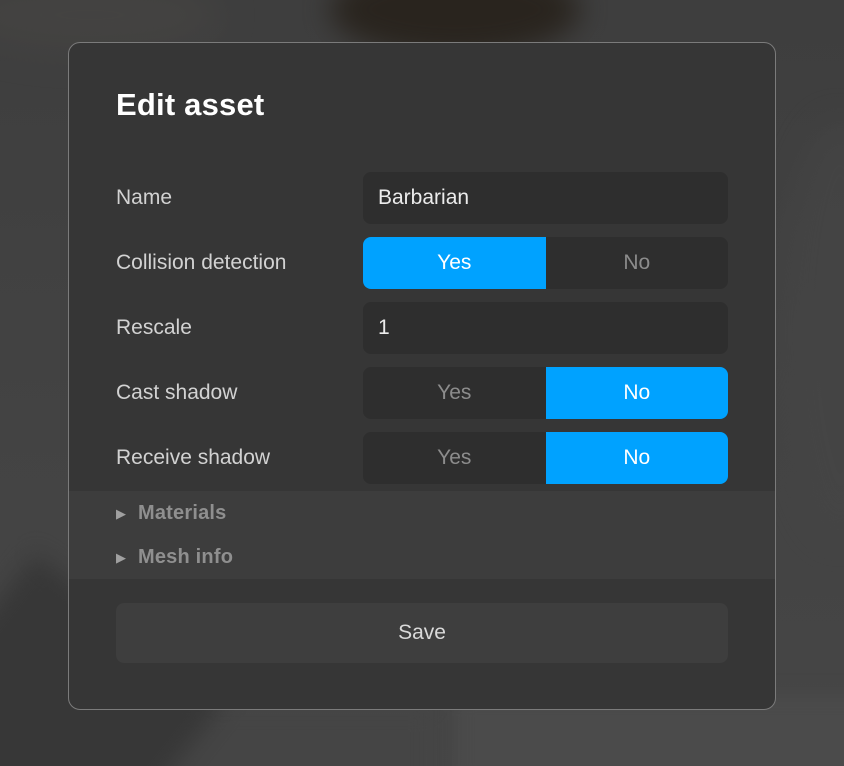 This screenshot has height=766, width=844. I want to click on section-materials: ▶ Materials, so click(422, 513).